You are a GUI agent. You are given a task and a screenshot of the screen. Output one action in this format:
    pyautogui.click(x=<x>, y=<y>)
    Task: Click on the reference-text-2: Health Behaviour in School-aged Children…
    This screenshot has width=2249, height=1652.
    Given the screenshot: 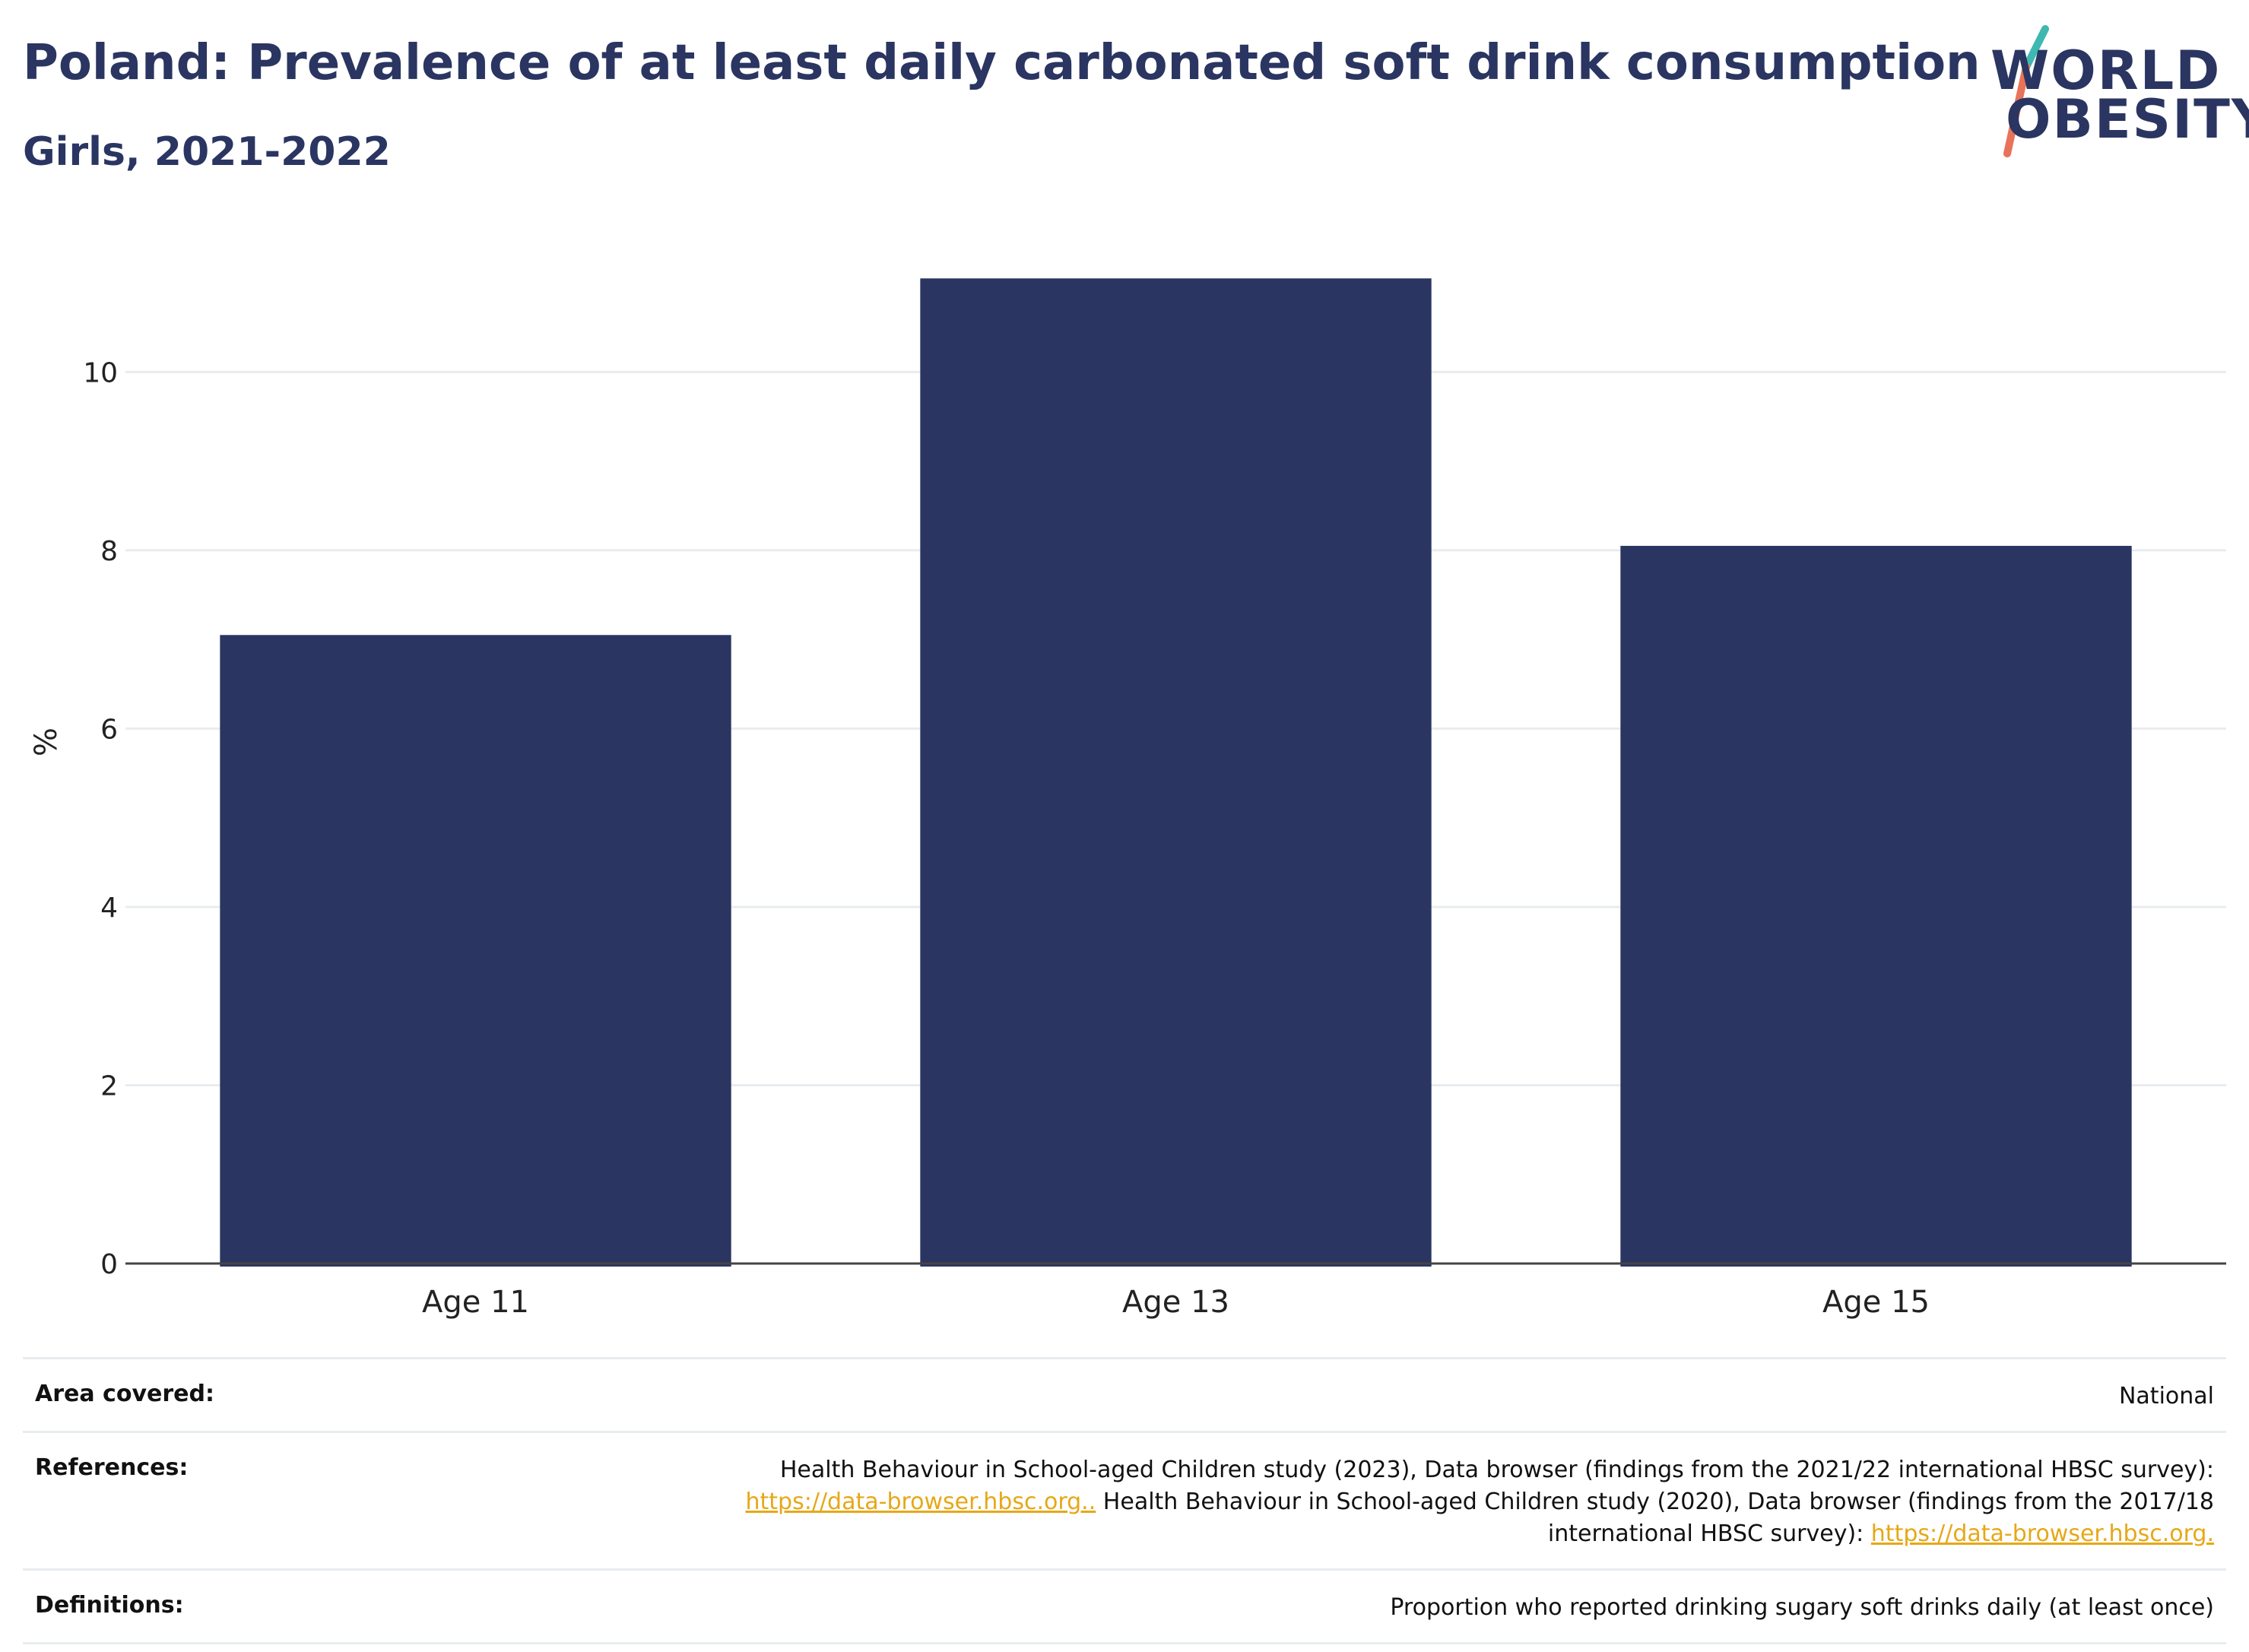 What is the action you would take?
    pyautogui.click(x=1655, y=1502)
    